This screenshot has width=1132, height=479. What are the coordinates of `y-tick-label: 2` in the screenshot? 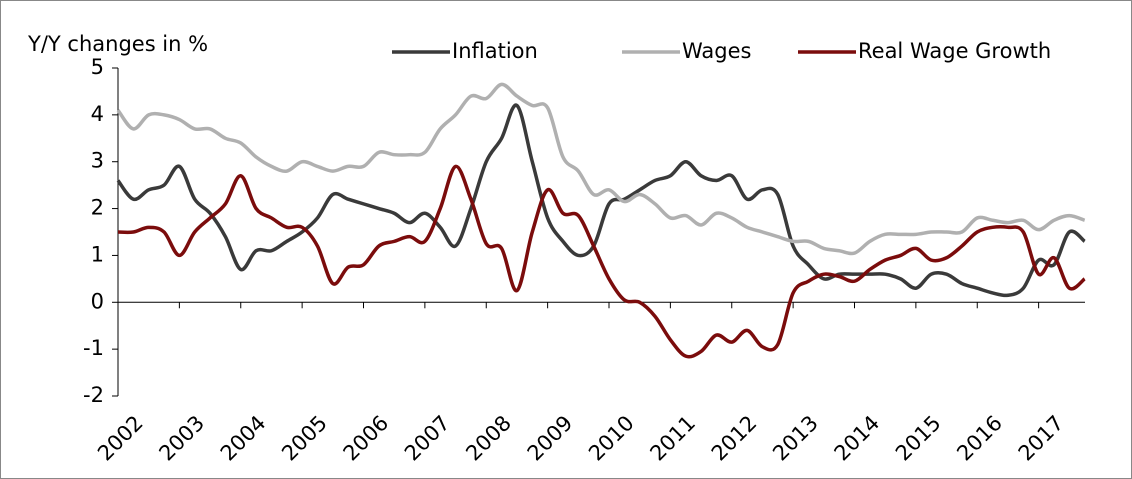 It's located at (97, 208).